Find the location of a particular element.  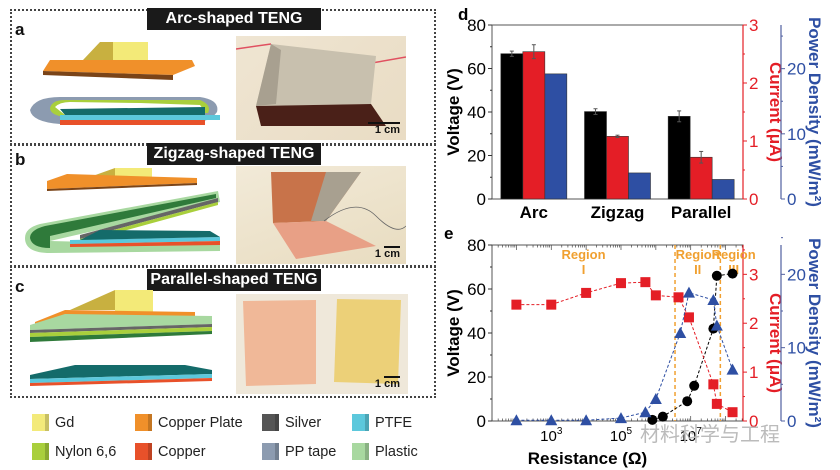

power-tick-label: 10 is located at coordinates (796, 348).